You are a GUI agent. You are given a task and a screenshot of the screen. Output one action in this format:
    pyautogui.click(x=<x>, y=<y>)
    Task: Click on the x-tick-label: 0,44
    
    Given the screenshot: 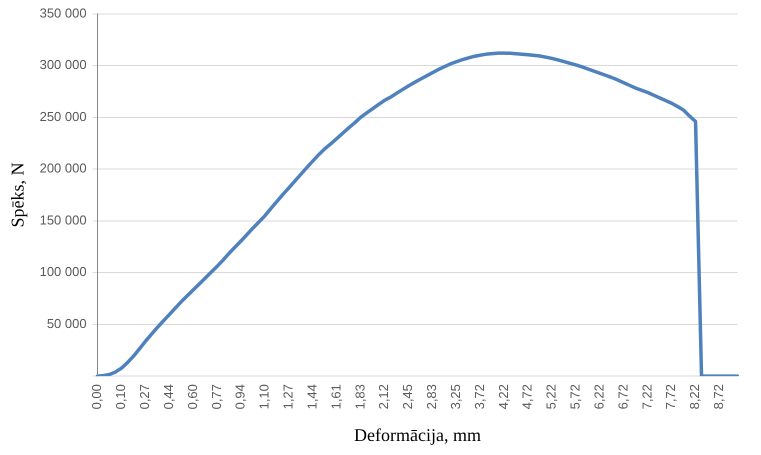 What is the action you would take?
    pyautogui.click(x=168, y=397)
    